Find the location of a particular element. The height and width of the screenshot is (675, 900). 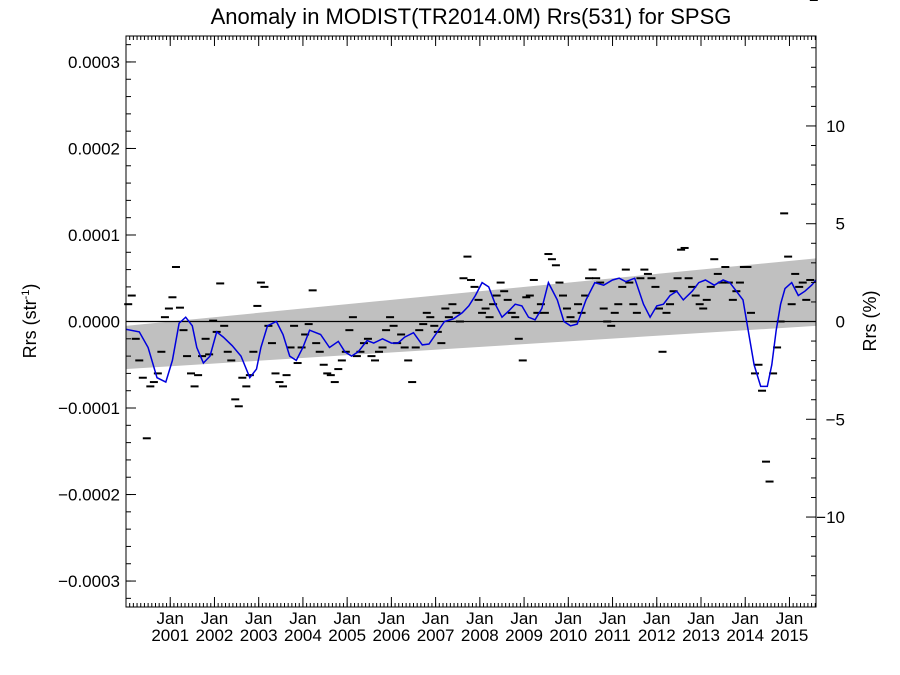

trend-band is located at coordinates (471, 314).